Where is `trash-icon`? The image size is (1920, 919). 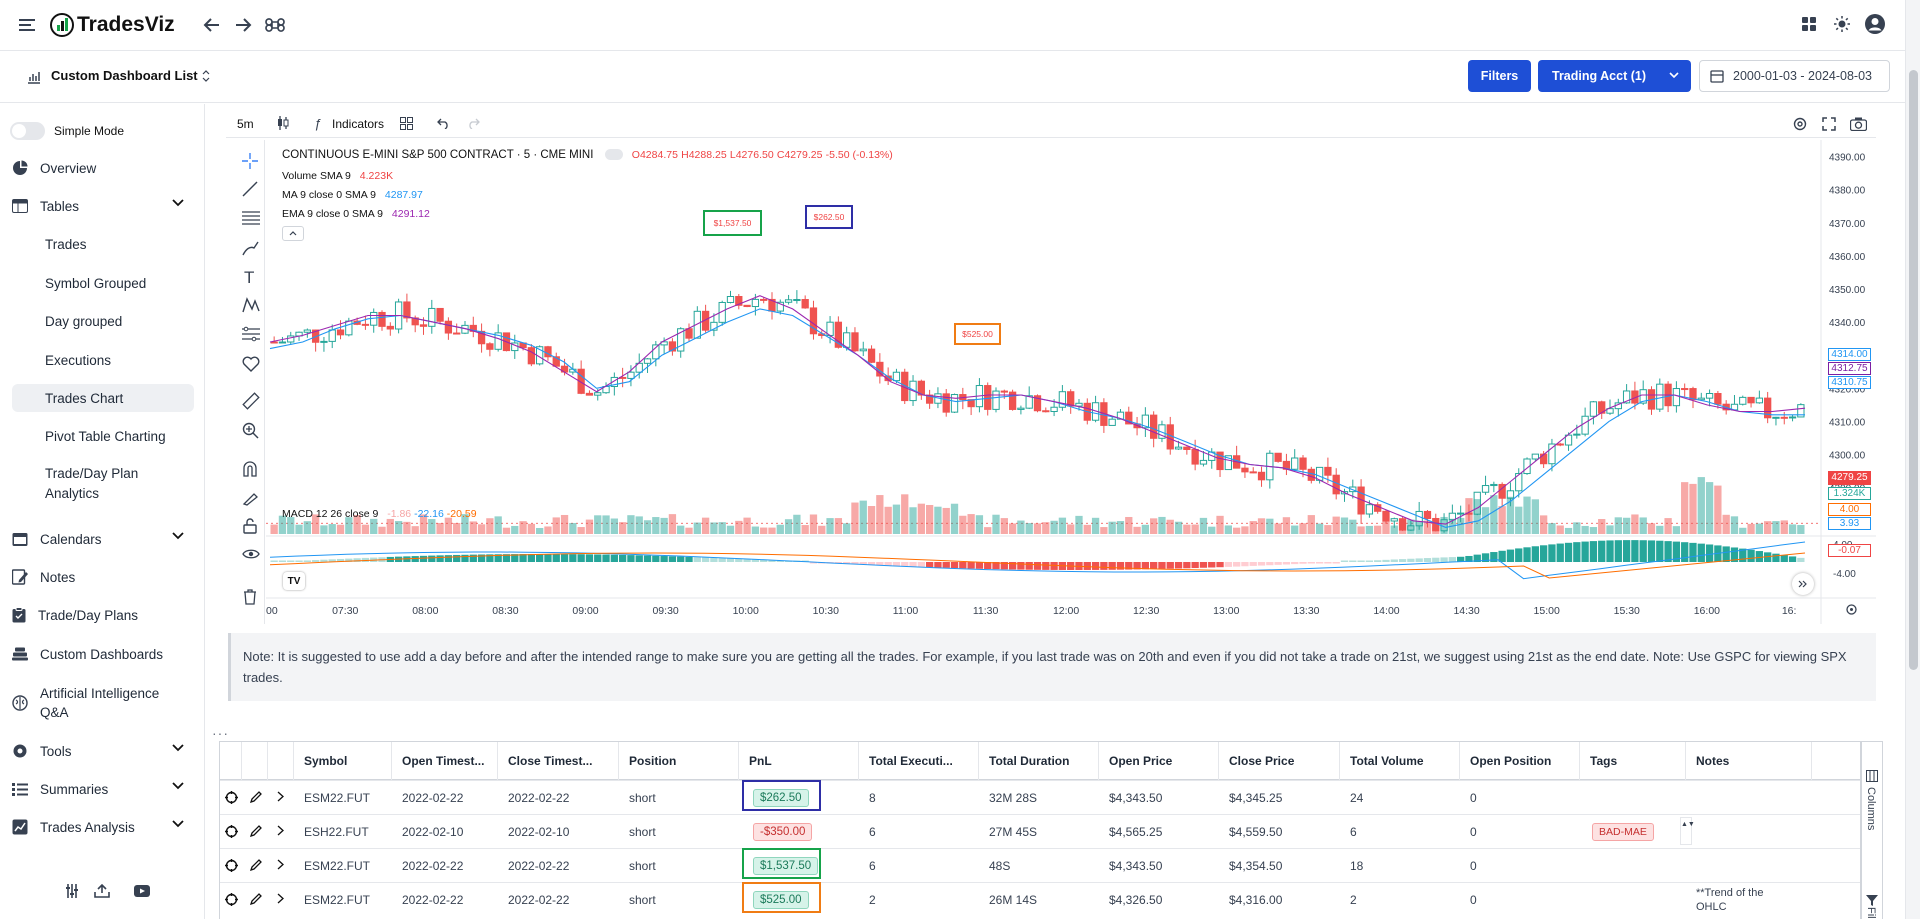 trash-icon is located at coordinates (250, 597).